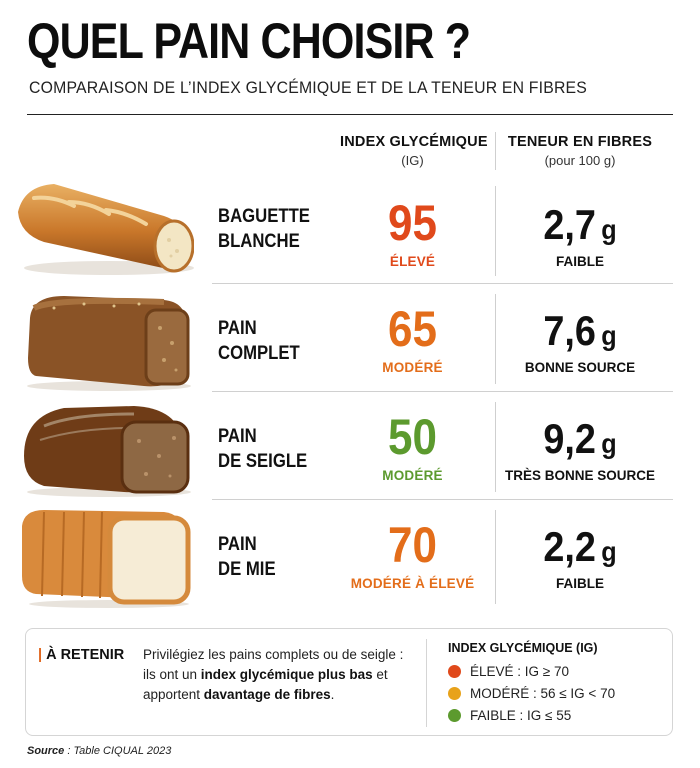  I want to click on fiber-number: 7,6, so click(569, 330).